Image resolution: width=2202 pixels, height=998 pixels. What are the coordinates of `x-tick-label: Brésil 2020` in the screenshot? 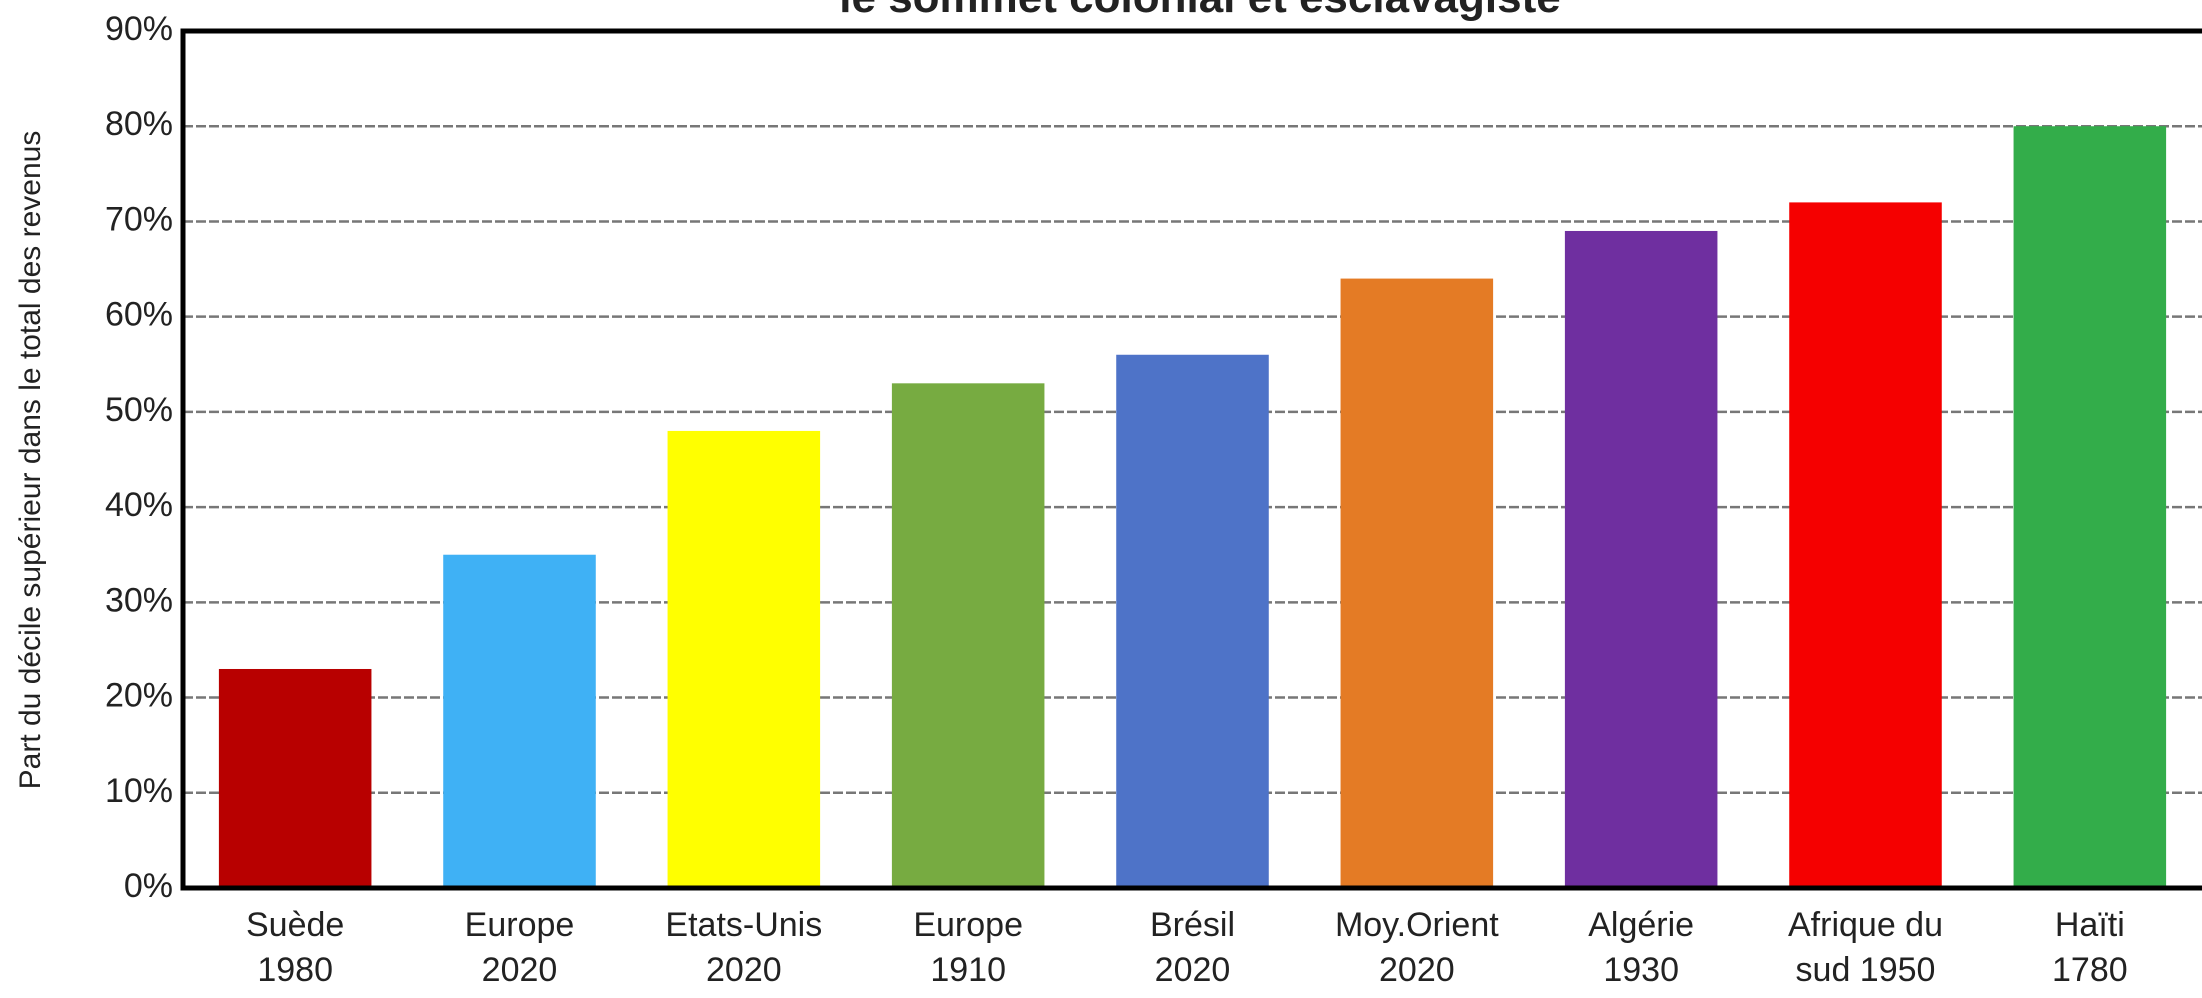 It's located at (1192, 947).